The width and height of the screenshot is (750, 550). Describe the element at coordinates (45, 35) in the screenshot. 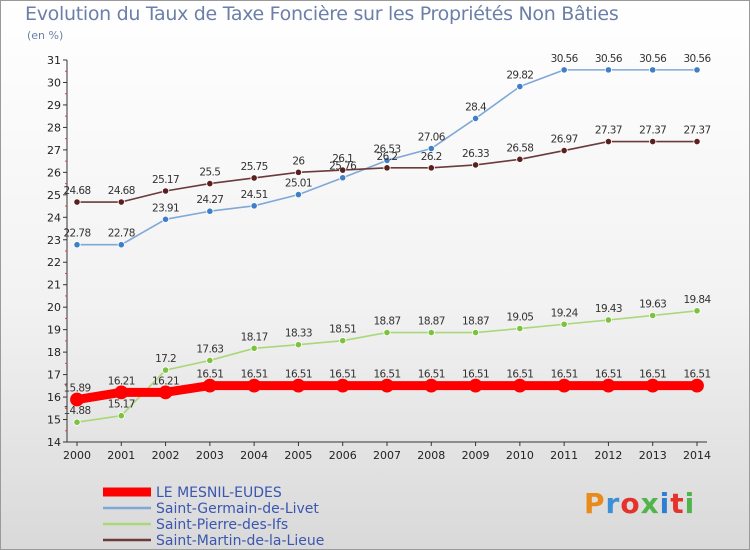

I see `unit-label: (en %)` at that location.